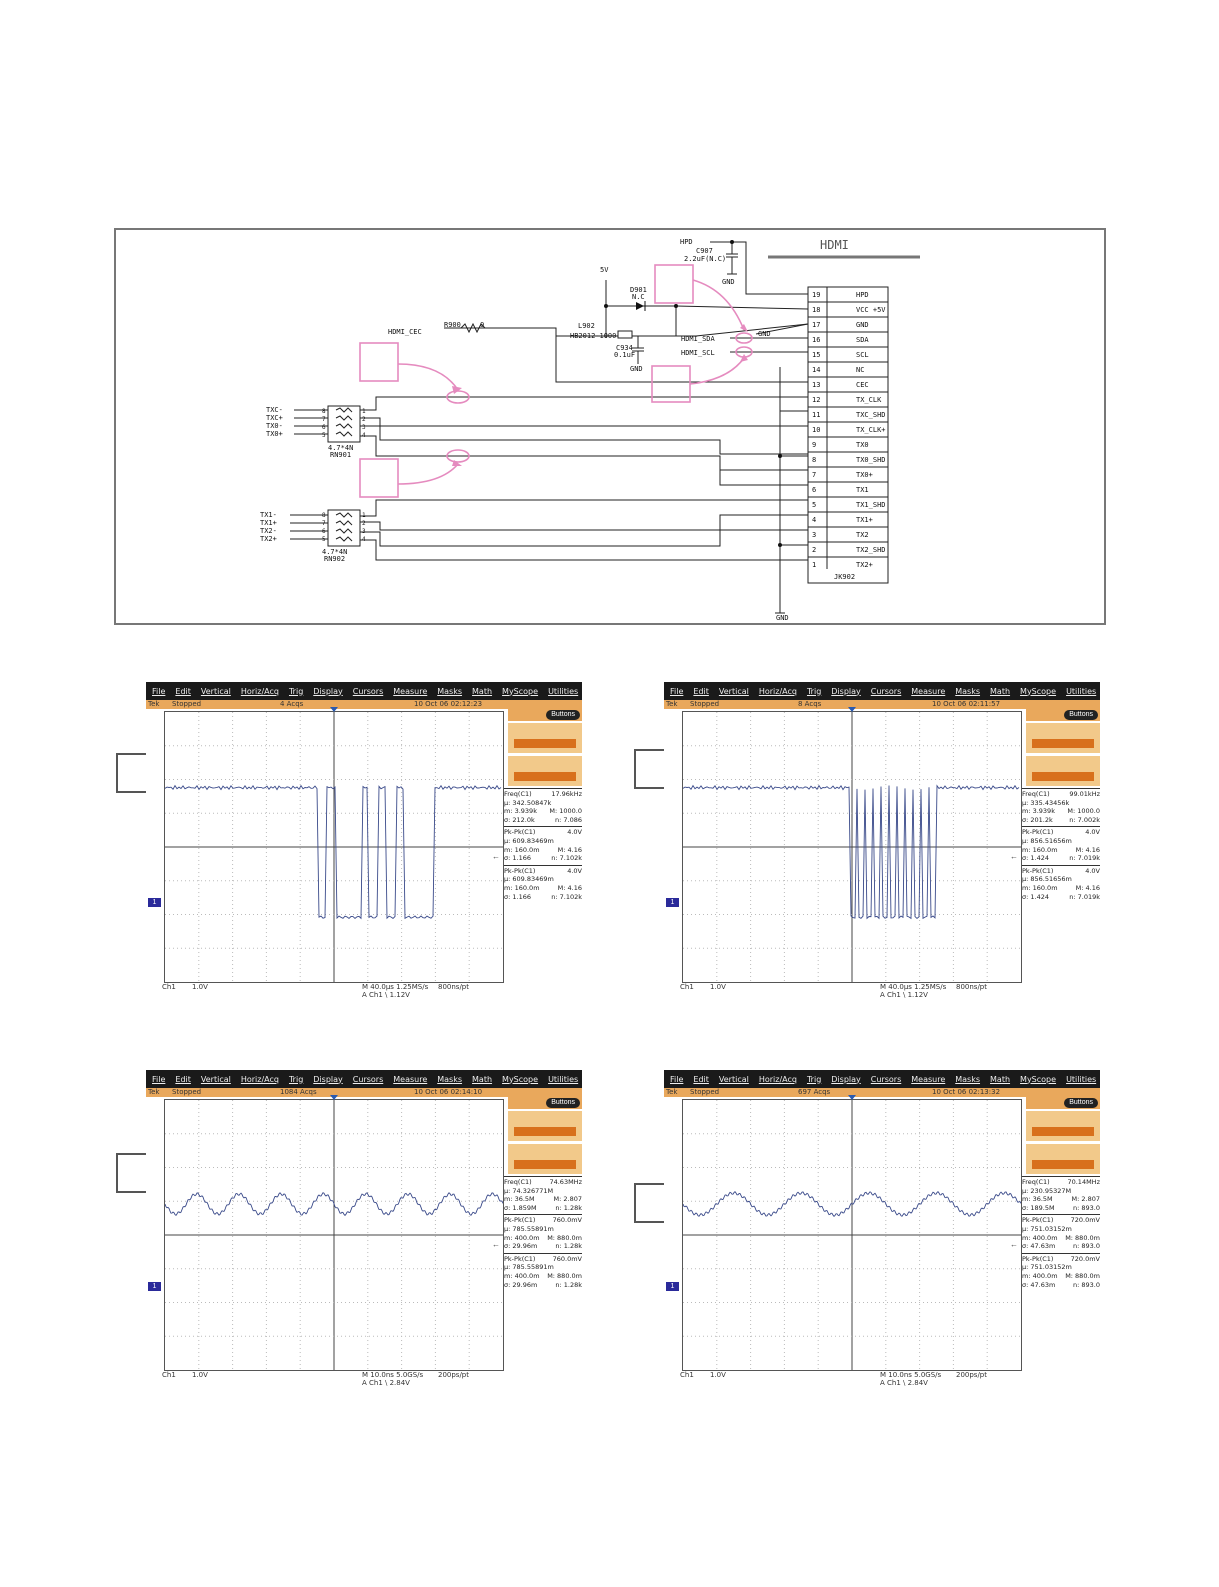 The width and height of the screenshot is (1219, 1587). Describe the element at coordinates (268, 531) in the screenshot. I see `tx-input-label: TX2-` at that location.